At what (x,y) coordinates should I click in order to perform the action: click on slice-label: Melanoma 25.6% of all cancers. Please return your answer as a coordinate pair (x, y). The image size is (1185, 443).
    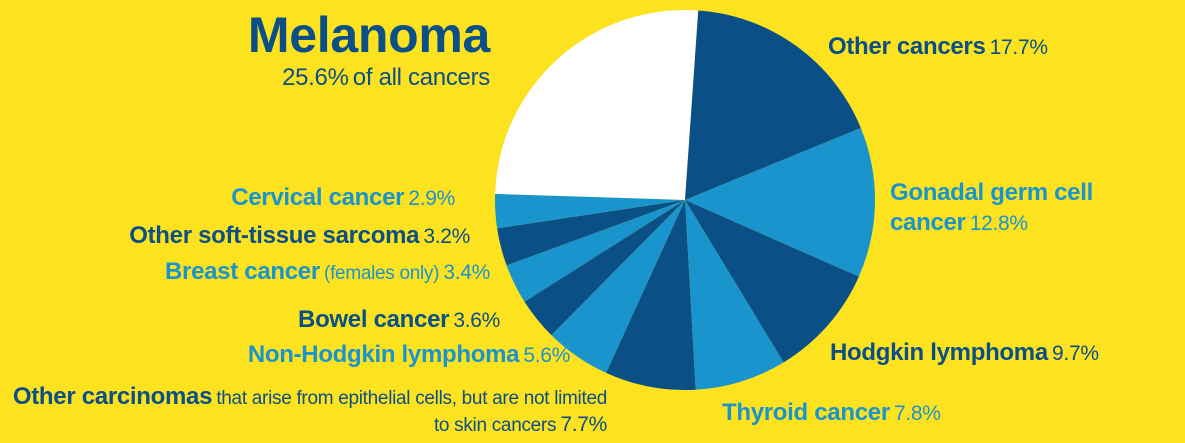
    Looking at the image, I should click on (290, 50).